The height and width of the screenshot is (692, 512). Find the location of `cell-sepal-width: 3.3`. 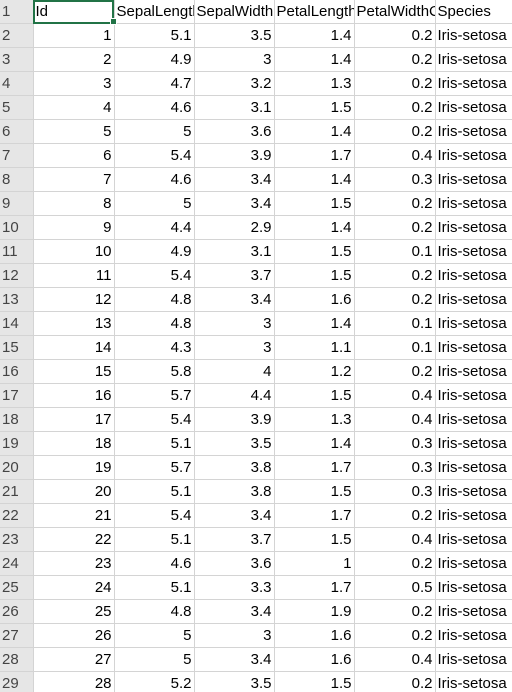

cell-sepal-width: 3.3 is located at coordinates (234, 587).